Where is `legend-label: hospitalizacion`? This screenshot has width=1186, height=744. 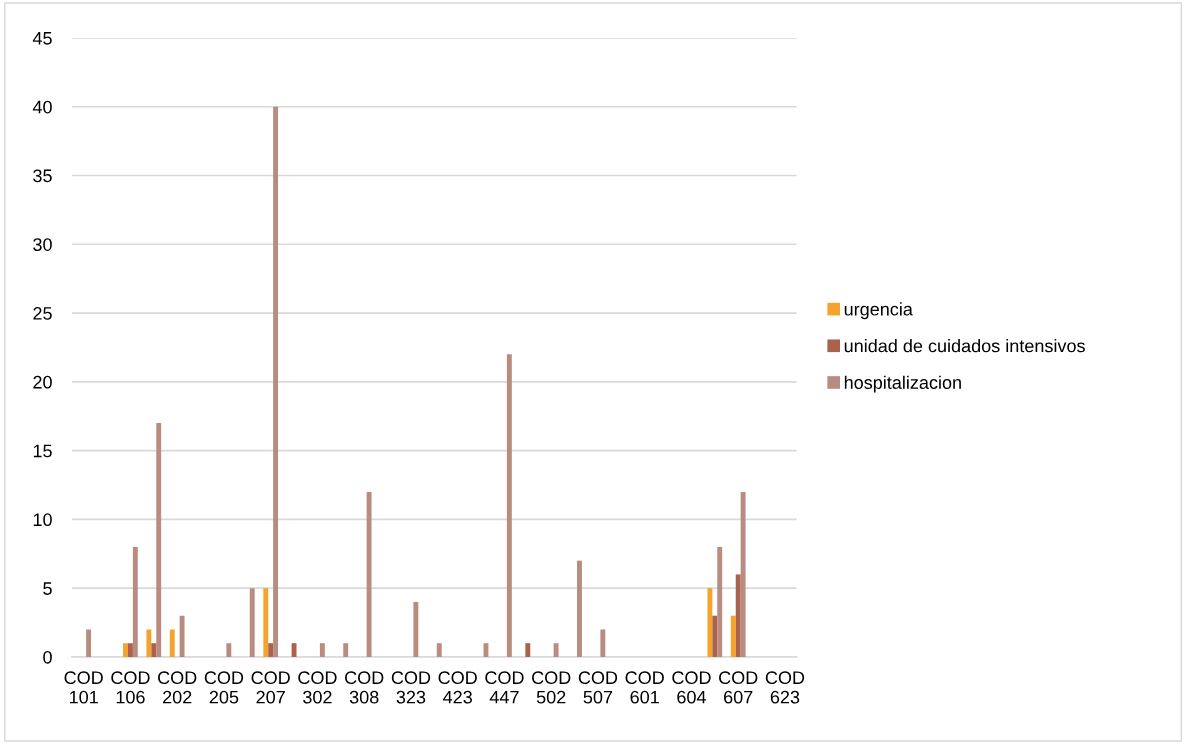
legend-label: hospitalizacion is located at coordinates (902, 384).